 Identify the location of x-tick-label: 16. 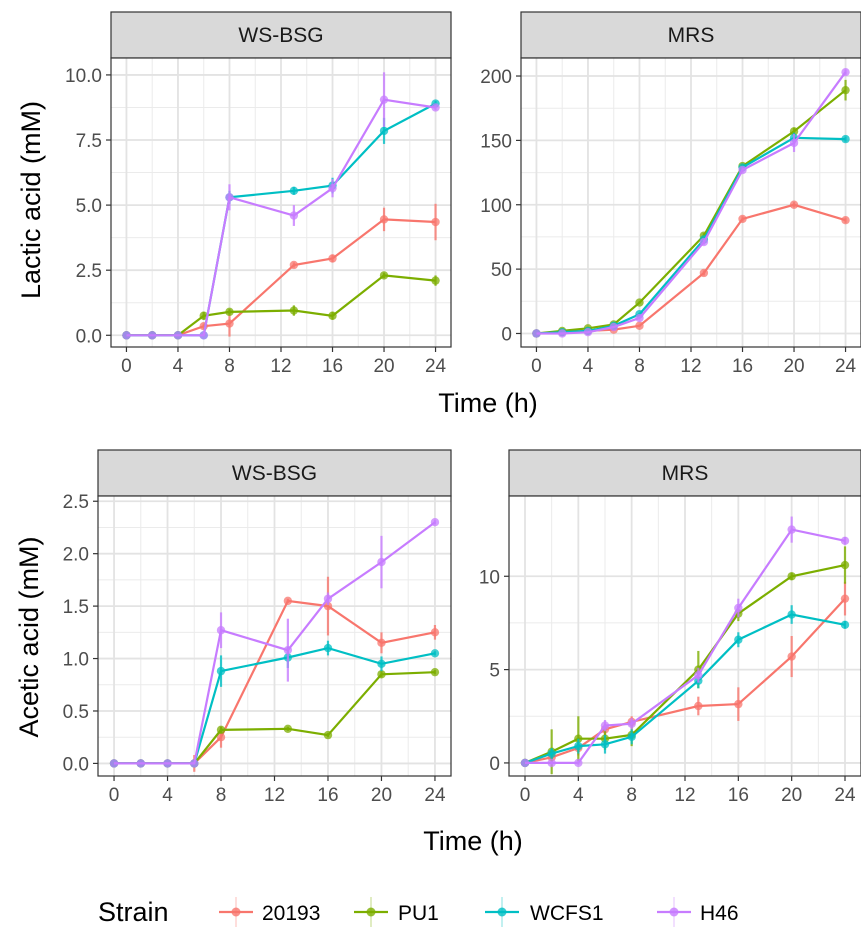
(327, 795).